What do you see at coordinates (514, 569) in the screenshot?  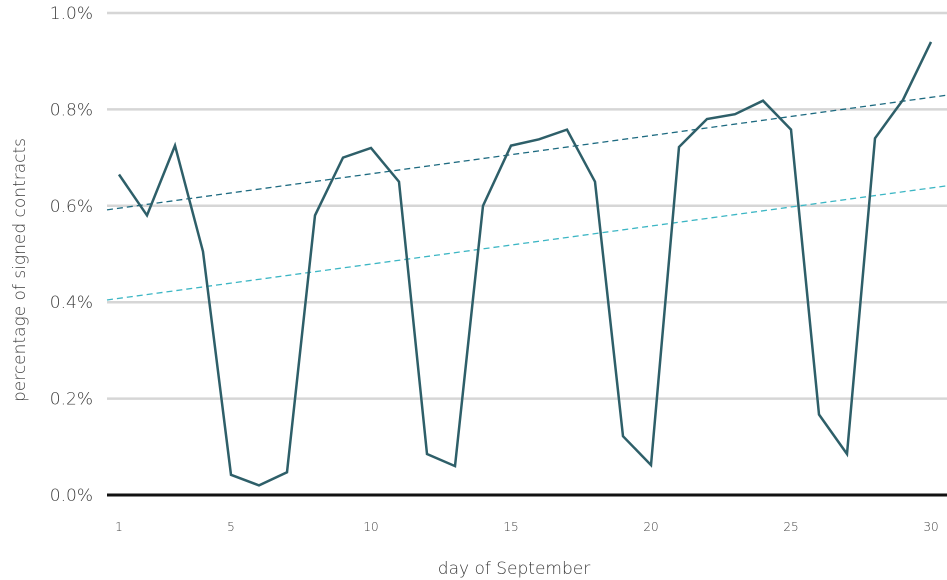 I see `x-axis-title: day of September` at bounding box center [514, 569].